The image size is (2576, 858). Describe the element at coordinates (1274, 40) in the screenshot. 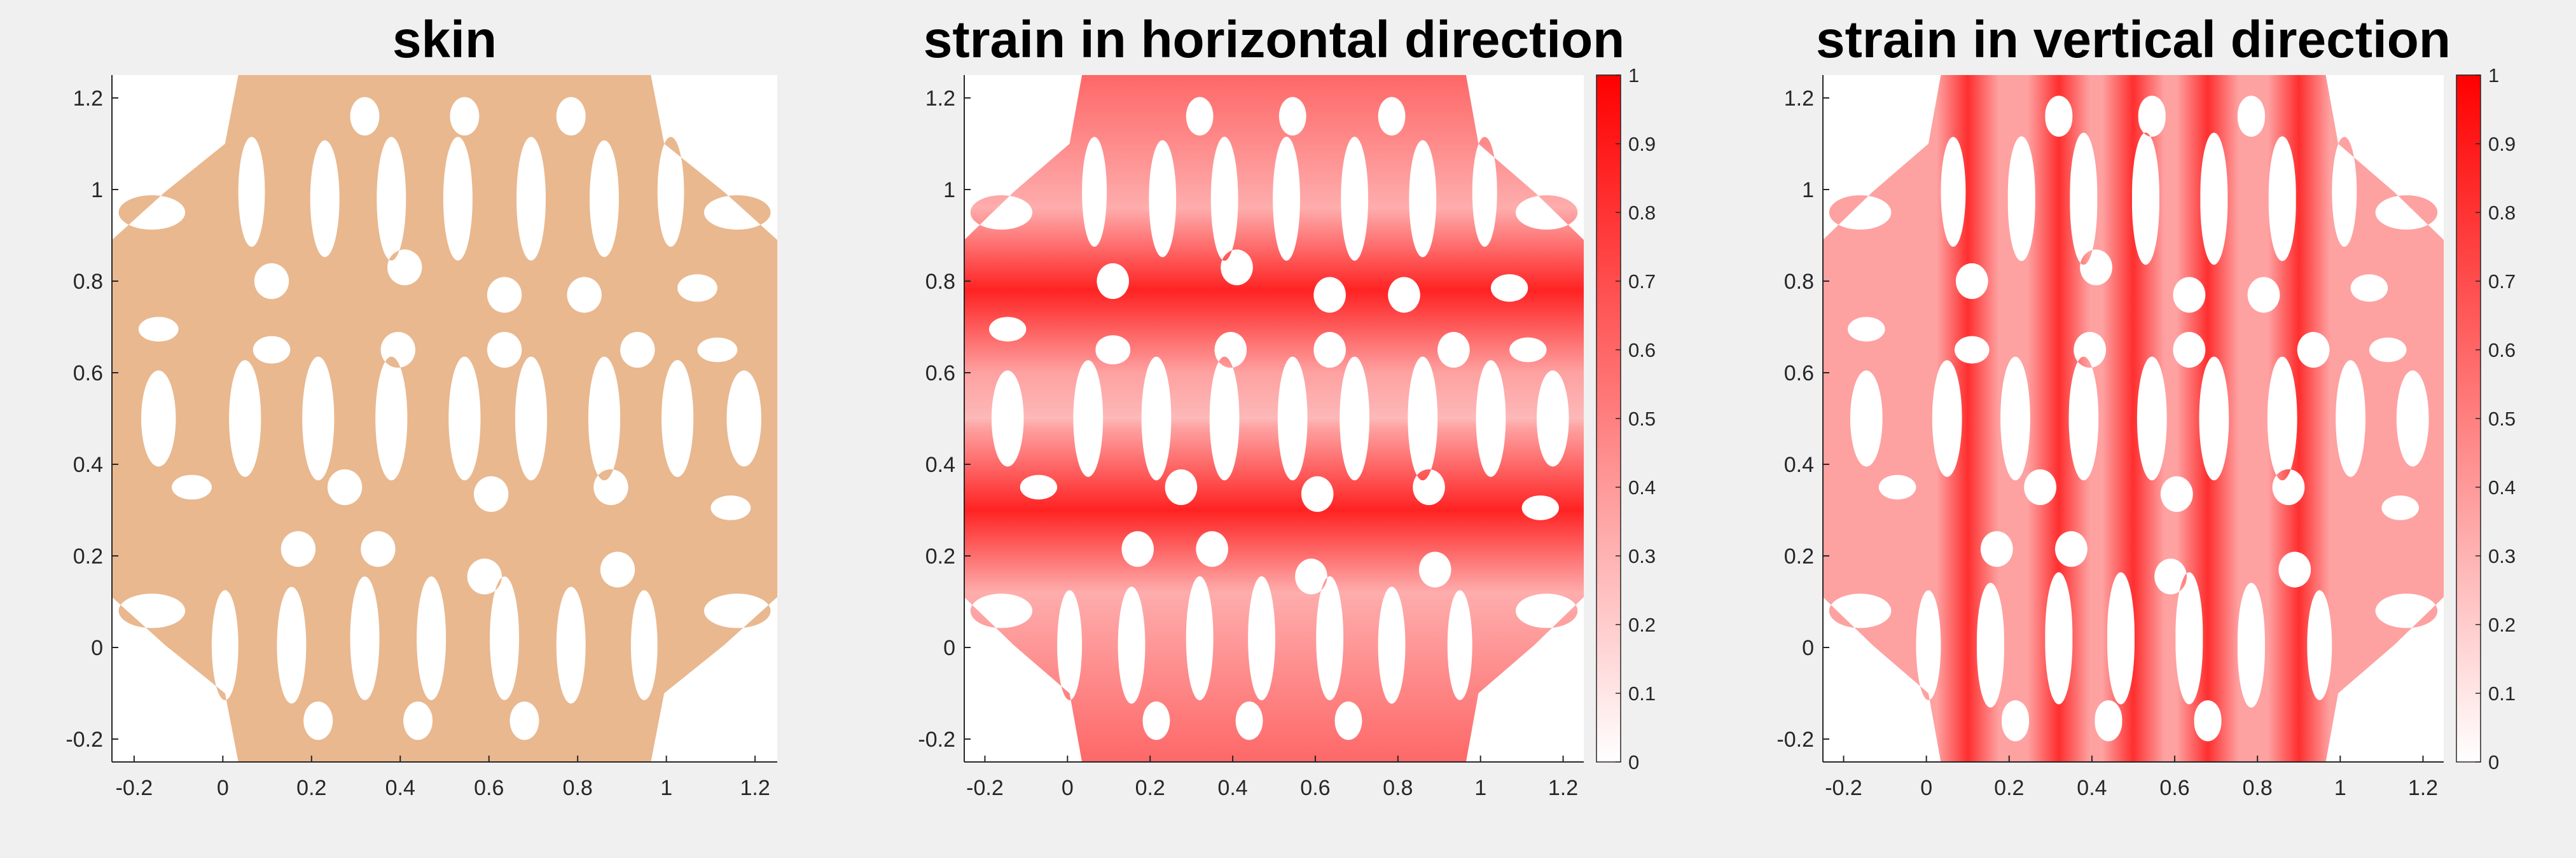

I see `panel-title: strain in horizontal direction` at that location.